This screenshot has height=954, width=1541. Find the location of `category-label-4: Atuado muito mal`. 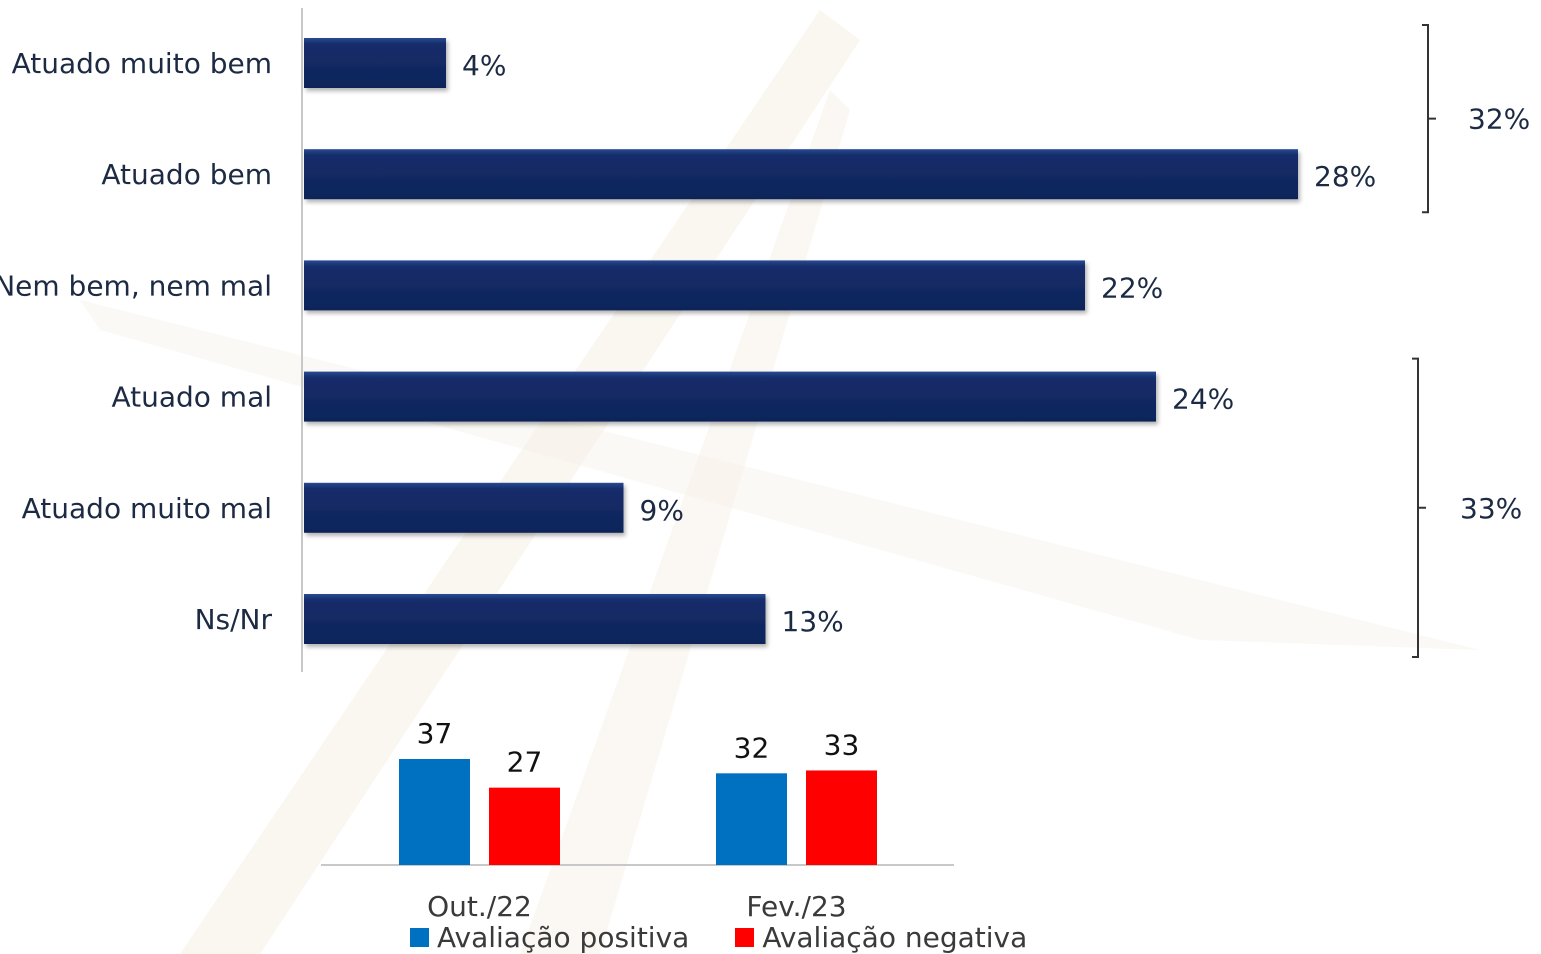

category-label-4: Atuado muito mal is located at coordinates (147, 508).